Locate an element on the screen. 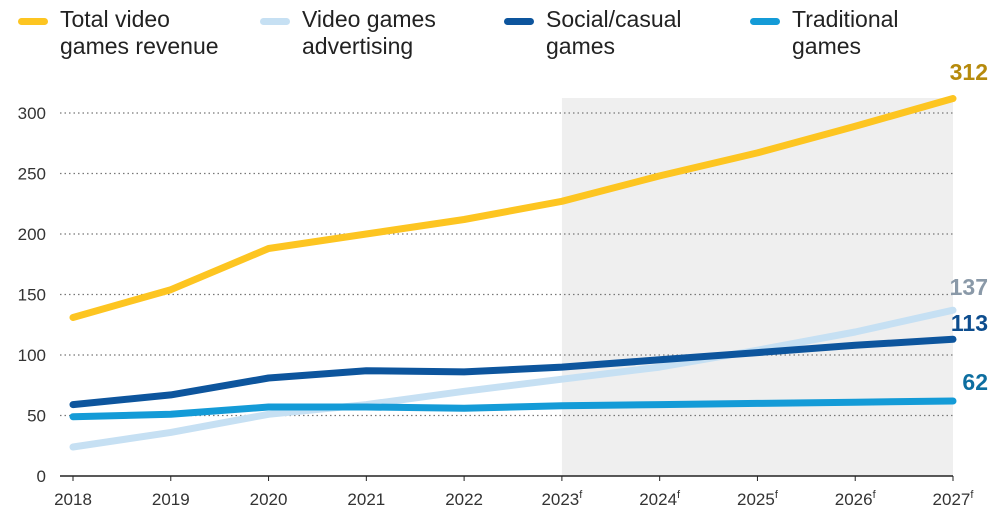 Image resolution: width=990 pixels, height=512 pixels. x-tick-label: 2019 is located at coordinates (171, 499).